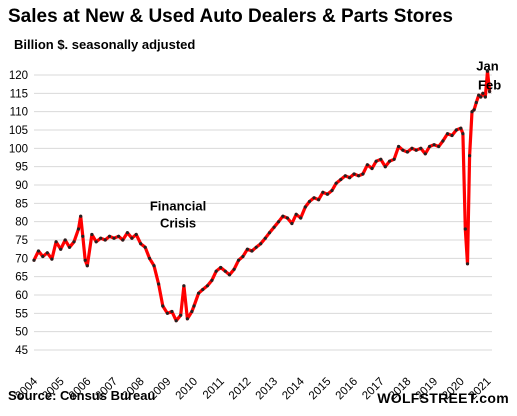 The height and width of the screenshot is (416, 517). What do you see at coordinates (187, 389) in the screenshot?
I see `x-tick-label: 2010` at bounding box center [187, 389].